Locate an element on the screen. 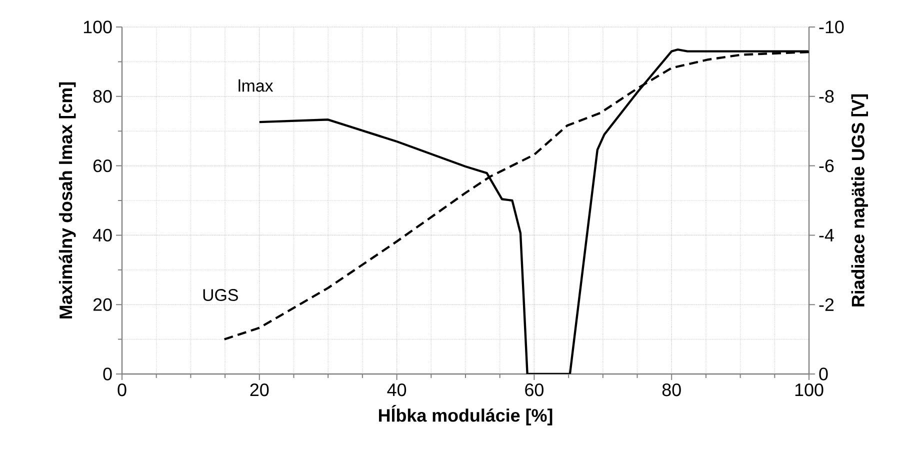 Image resolution: width=917 pixels, height=472 pixels. x-tick-label: 40 is located at coordinates (396, 389).